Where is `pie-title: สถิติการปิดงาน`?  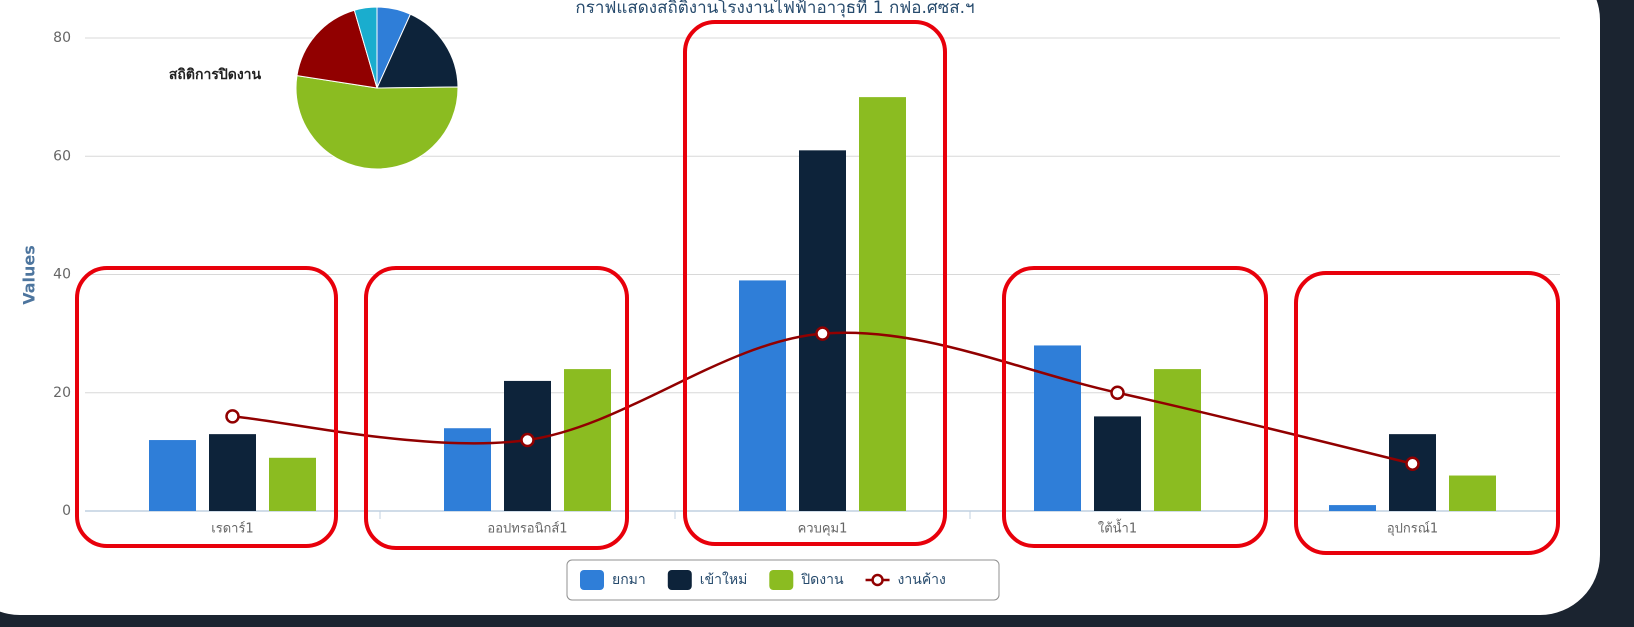 pie-title: สถิติการปิดงาน is located at coordinates (215, 75).